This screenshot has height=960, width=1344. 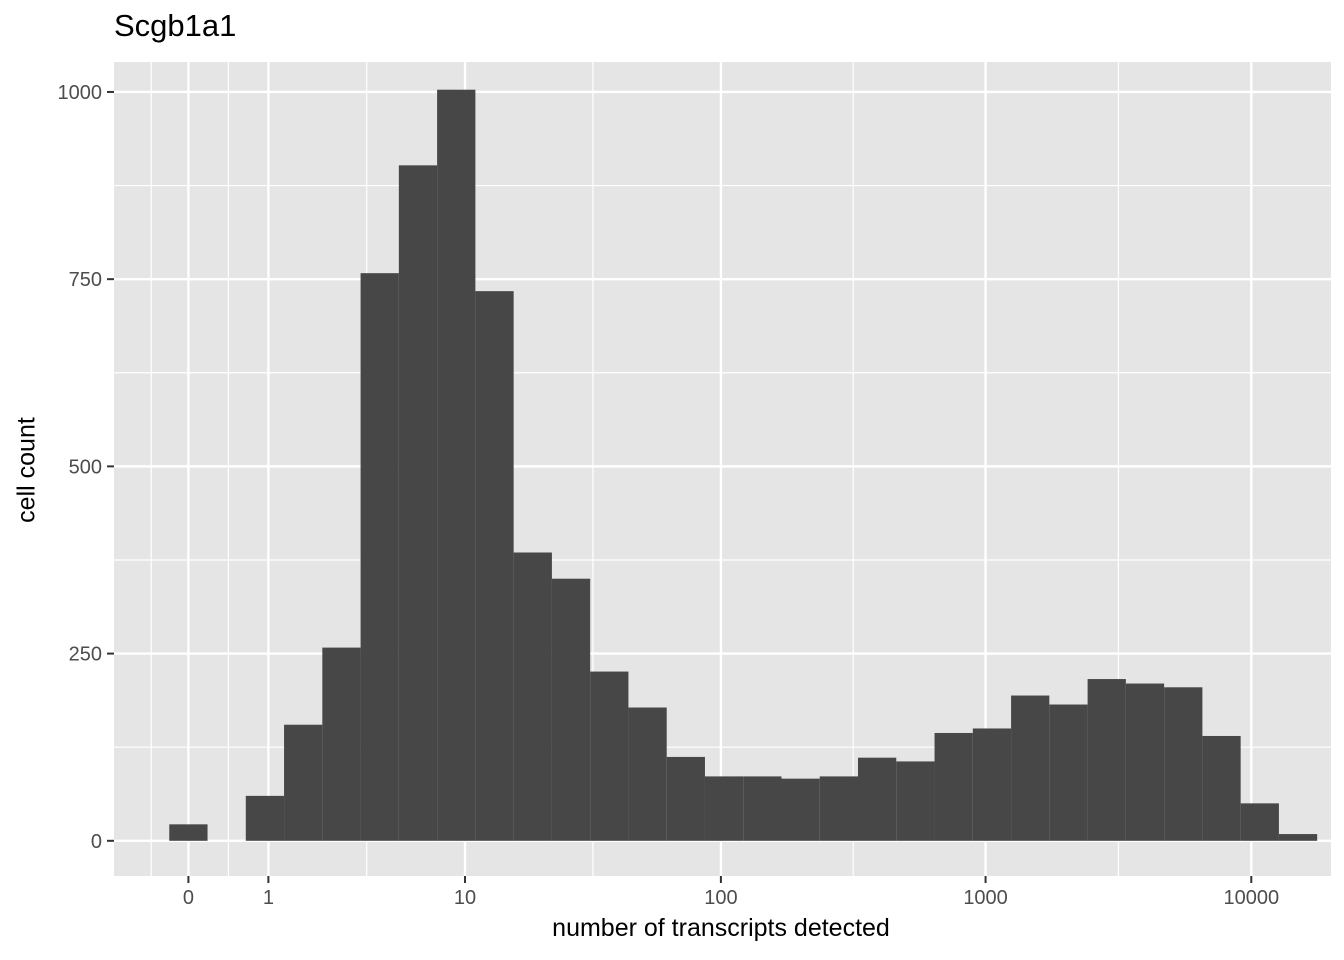 I want to click on y-tick-label: 0, so click(x=96, y=842).